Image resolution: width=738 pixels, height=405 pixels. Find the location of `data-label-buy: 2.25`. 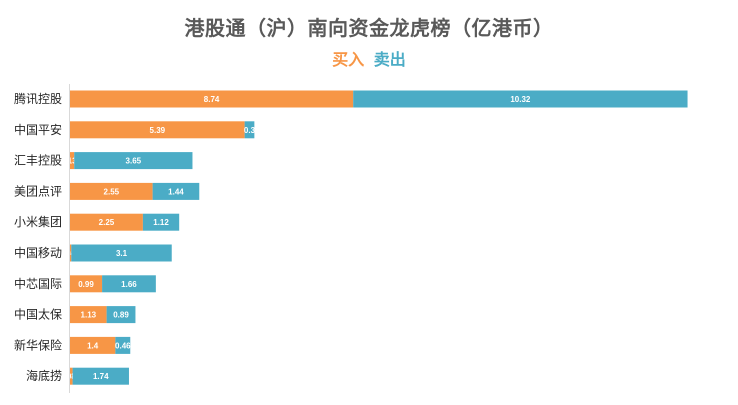

data-label-buy: 2.25 is located at coordinates (107, 222).